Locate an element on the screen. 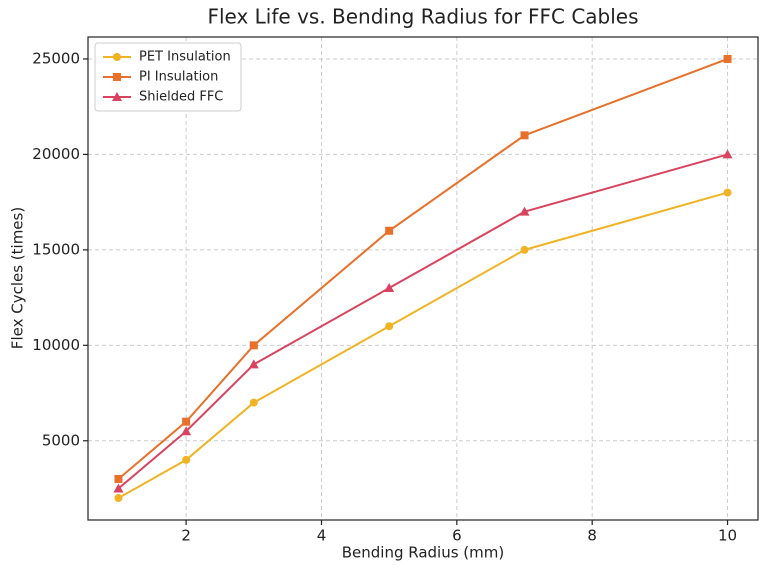  x-axis-label: Bending Radius (mm) is located at coordinates (423, 553).